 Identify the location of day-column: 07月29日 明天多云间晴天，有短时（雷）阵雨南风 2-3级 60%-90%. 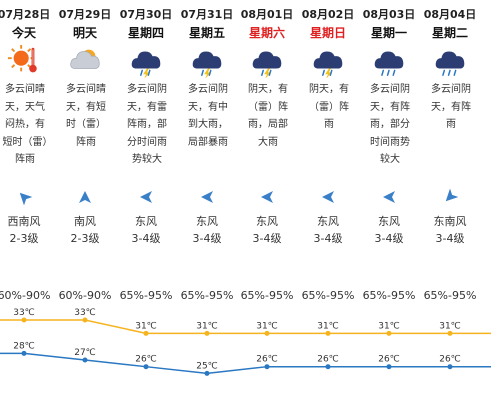
(85, 151).